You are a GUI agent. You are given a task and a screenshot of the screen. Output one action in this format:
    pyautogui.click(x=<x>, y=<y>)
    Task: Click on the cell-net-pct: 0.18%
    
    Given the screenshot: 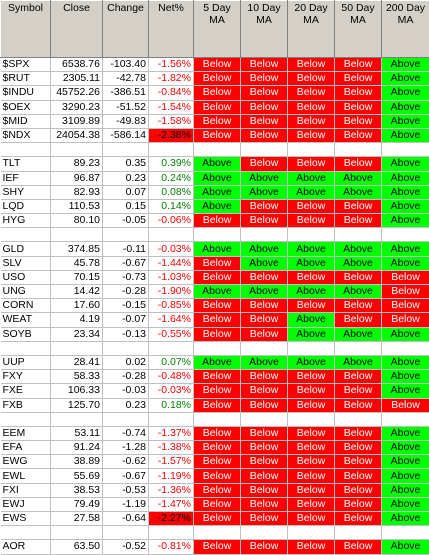 What is the action you would take?
    pyautogui.click(x=171, y=405)
    